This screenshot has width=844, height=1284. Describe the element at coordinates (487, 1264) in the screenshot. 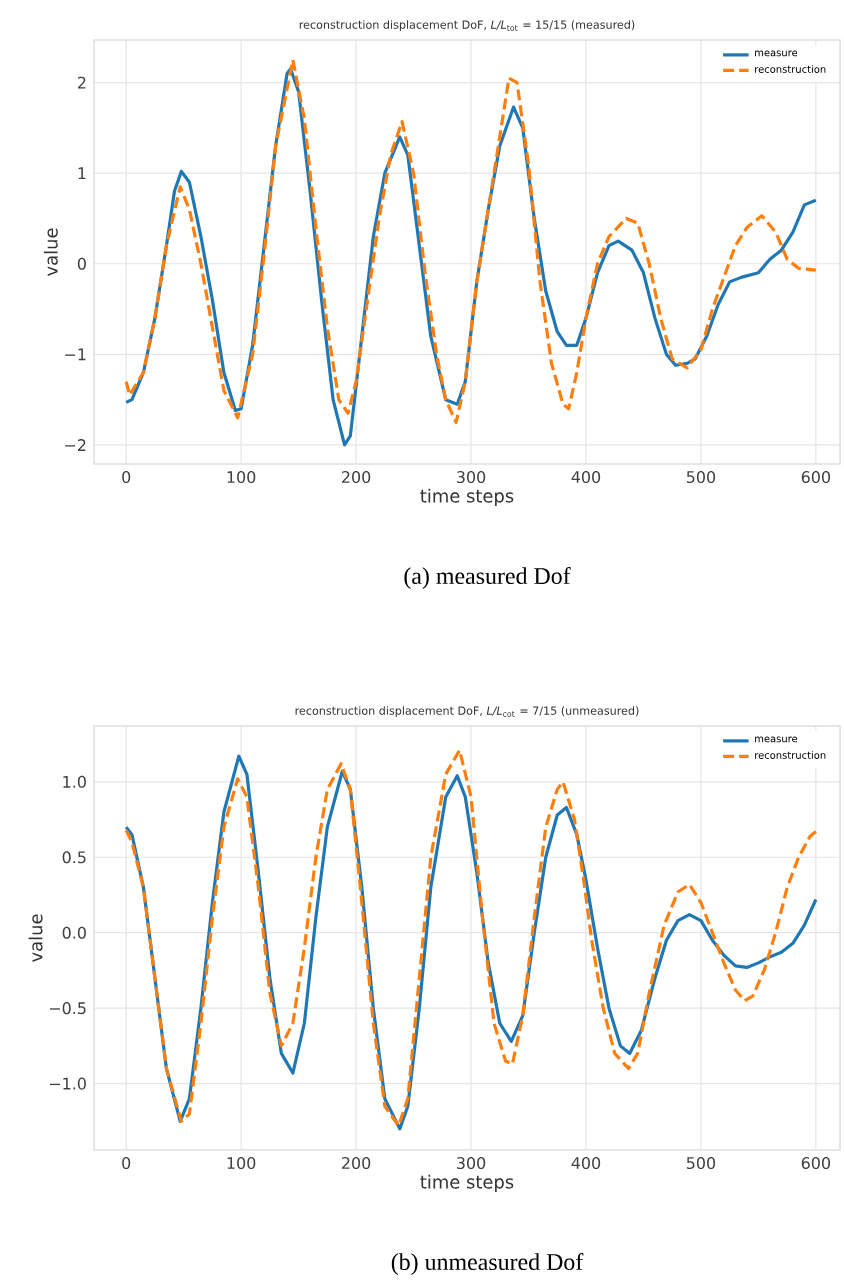

I see `text: (b) unmeasured Dof` at that location.